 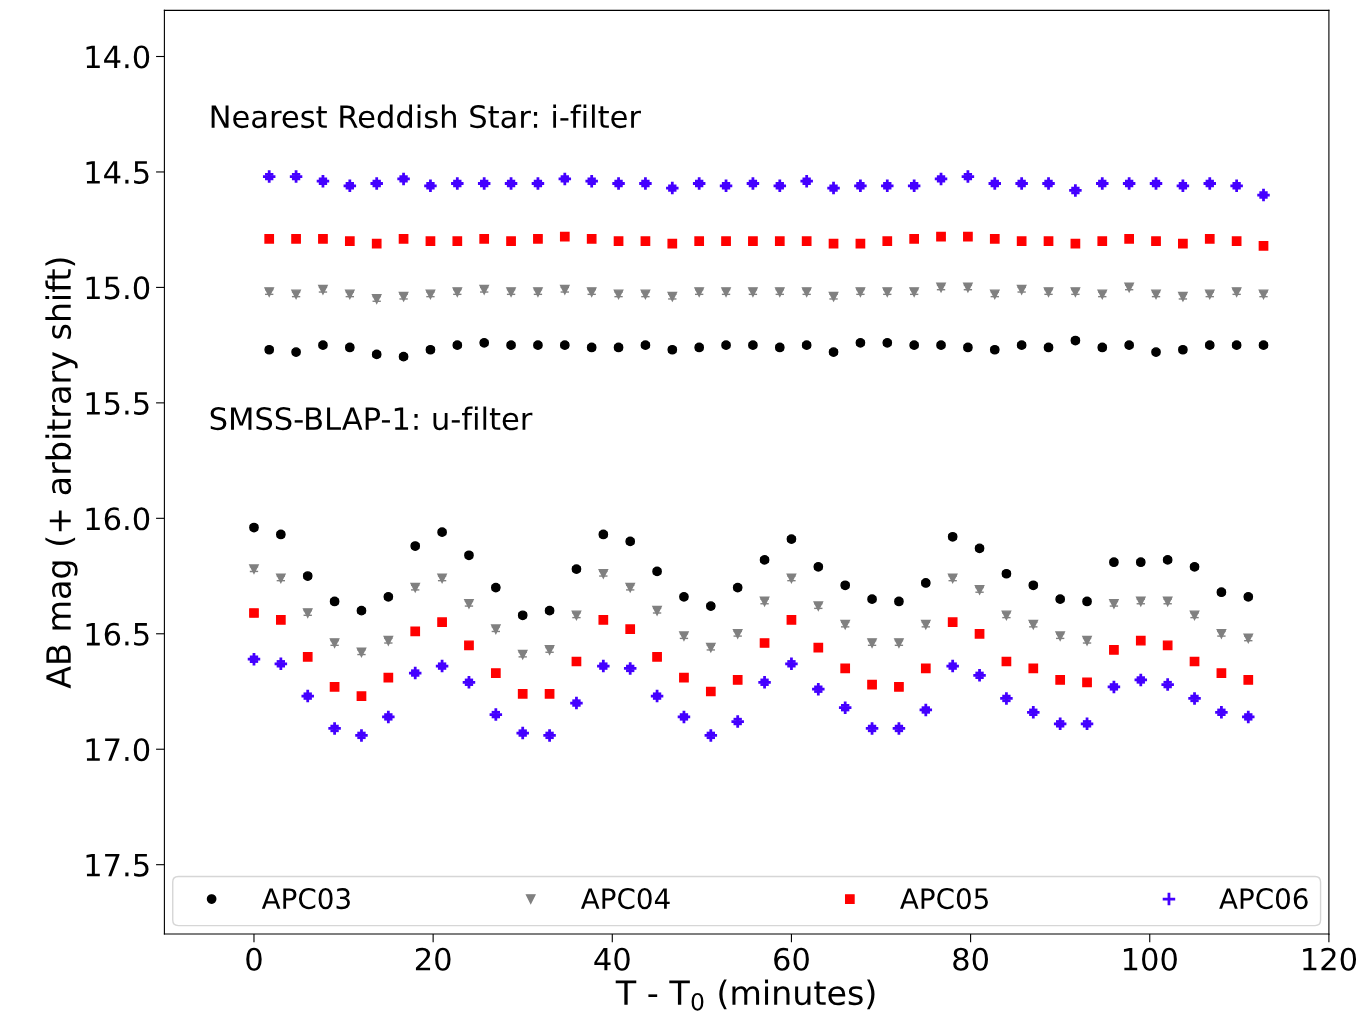 What do you see at coordinates (254, 959) in the screenshot?
I see `x-tick-label: 0` at bounding box center [254, 959].